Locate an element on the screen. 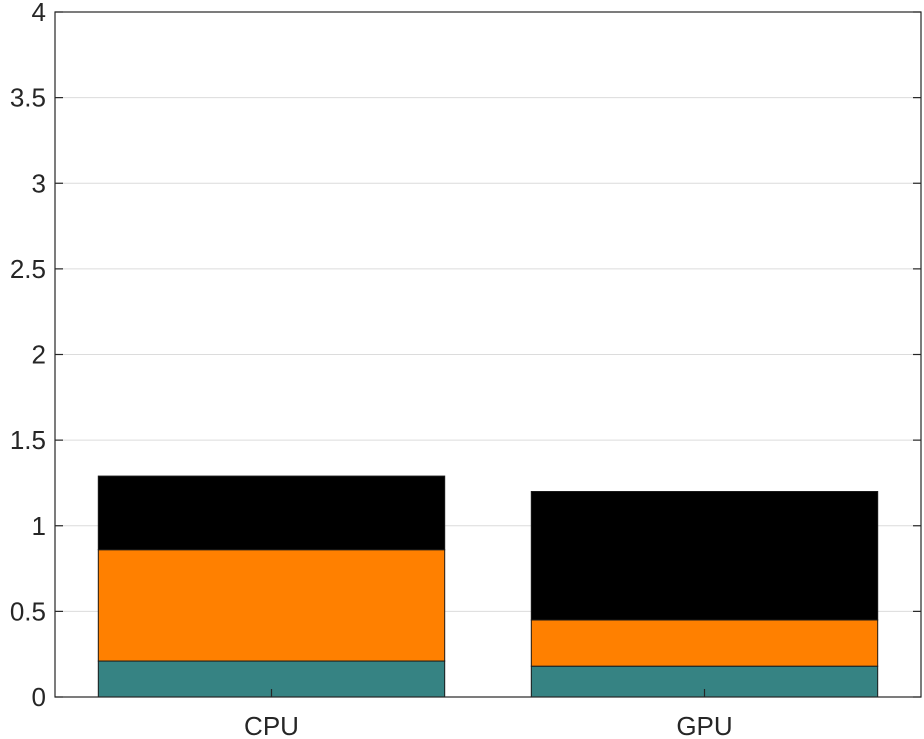 The image size is (924, 739). y-tick-label-6: 3 is located at coordinates (39, 183).